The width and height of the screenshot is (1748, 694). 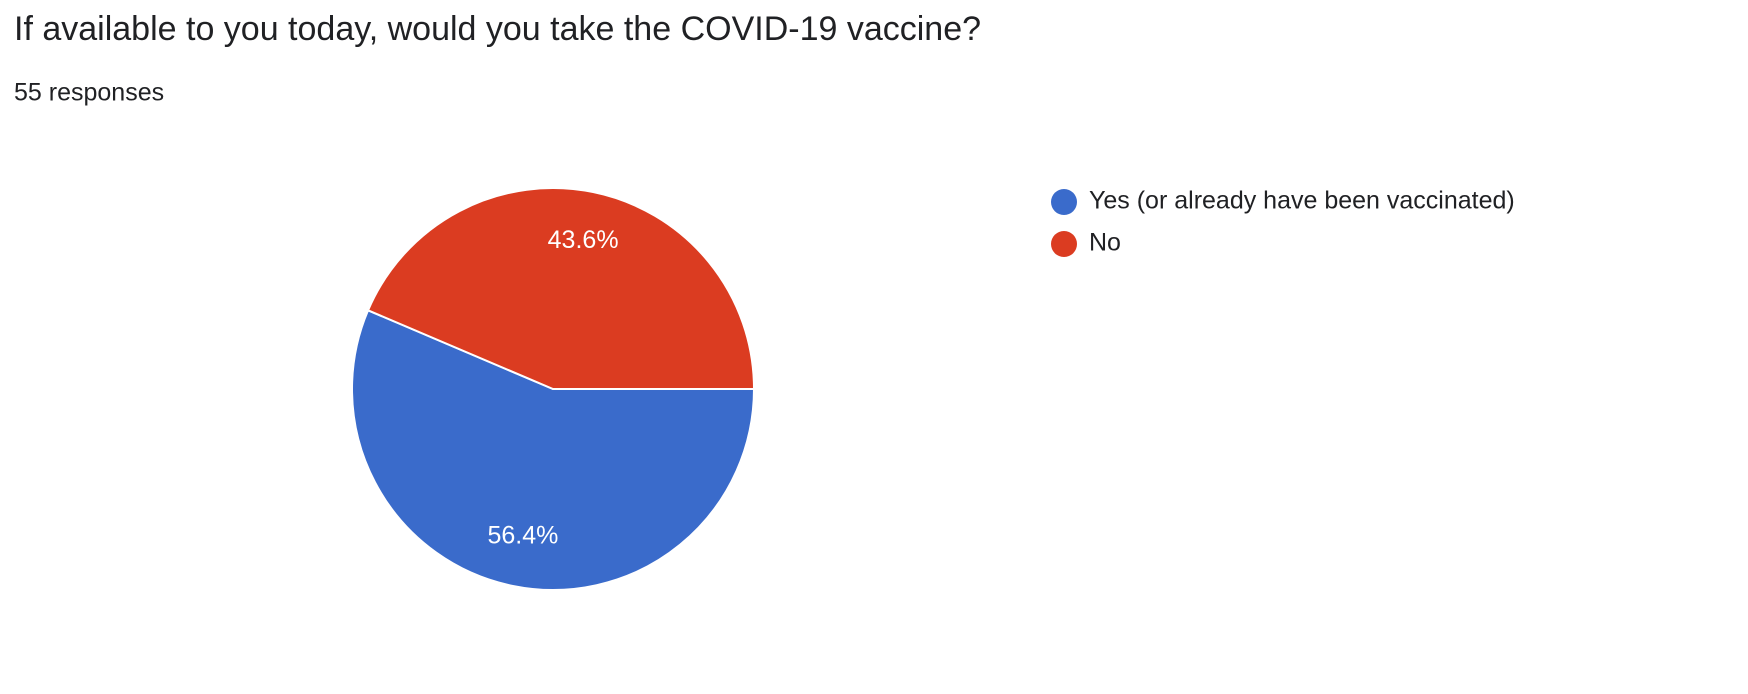 I want to click on response-count: 55 responses, so click(x=89, y=93).